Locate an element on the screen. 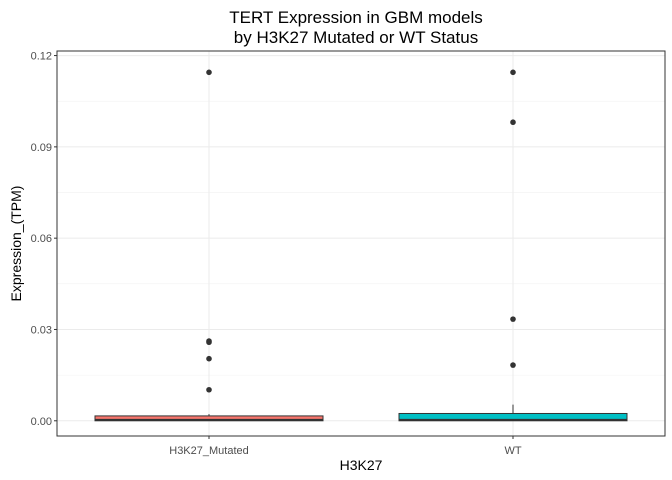 Image resolution: width=672 pixels, height=480 pixels. chart-title-line-2: by H3K27 Mutated or WT Status is located at coordinates (356, 37).